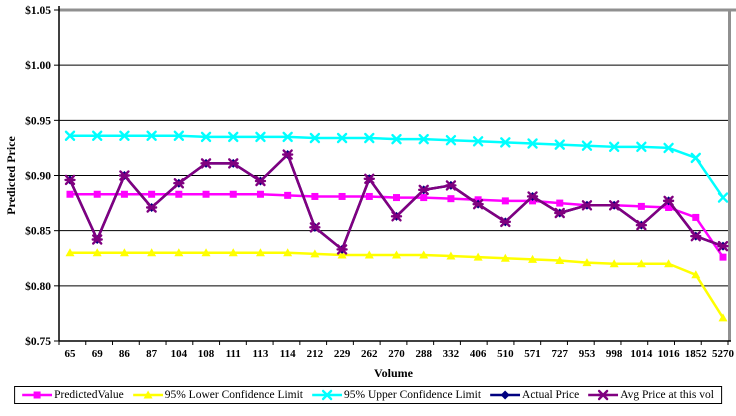  What do you see at coordinates (651, 395) in the screenshot?
I see `legend-entry-4: Avg Price at this vol` at bounding box center [651, 395].